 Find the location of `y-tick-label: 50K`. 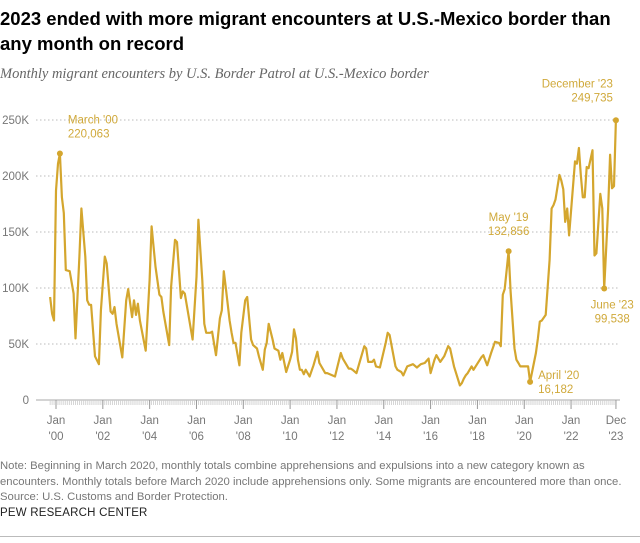

y-tick-label: 50K is located at coordinates (19, 345).